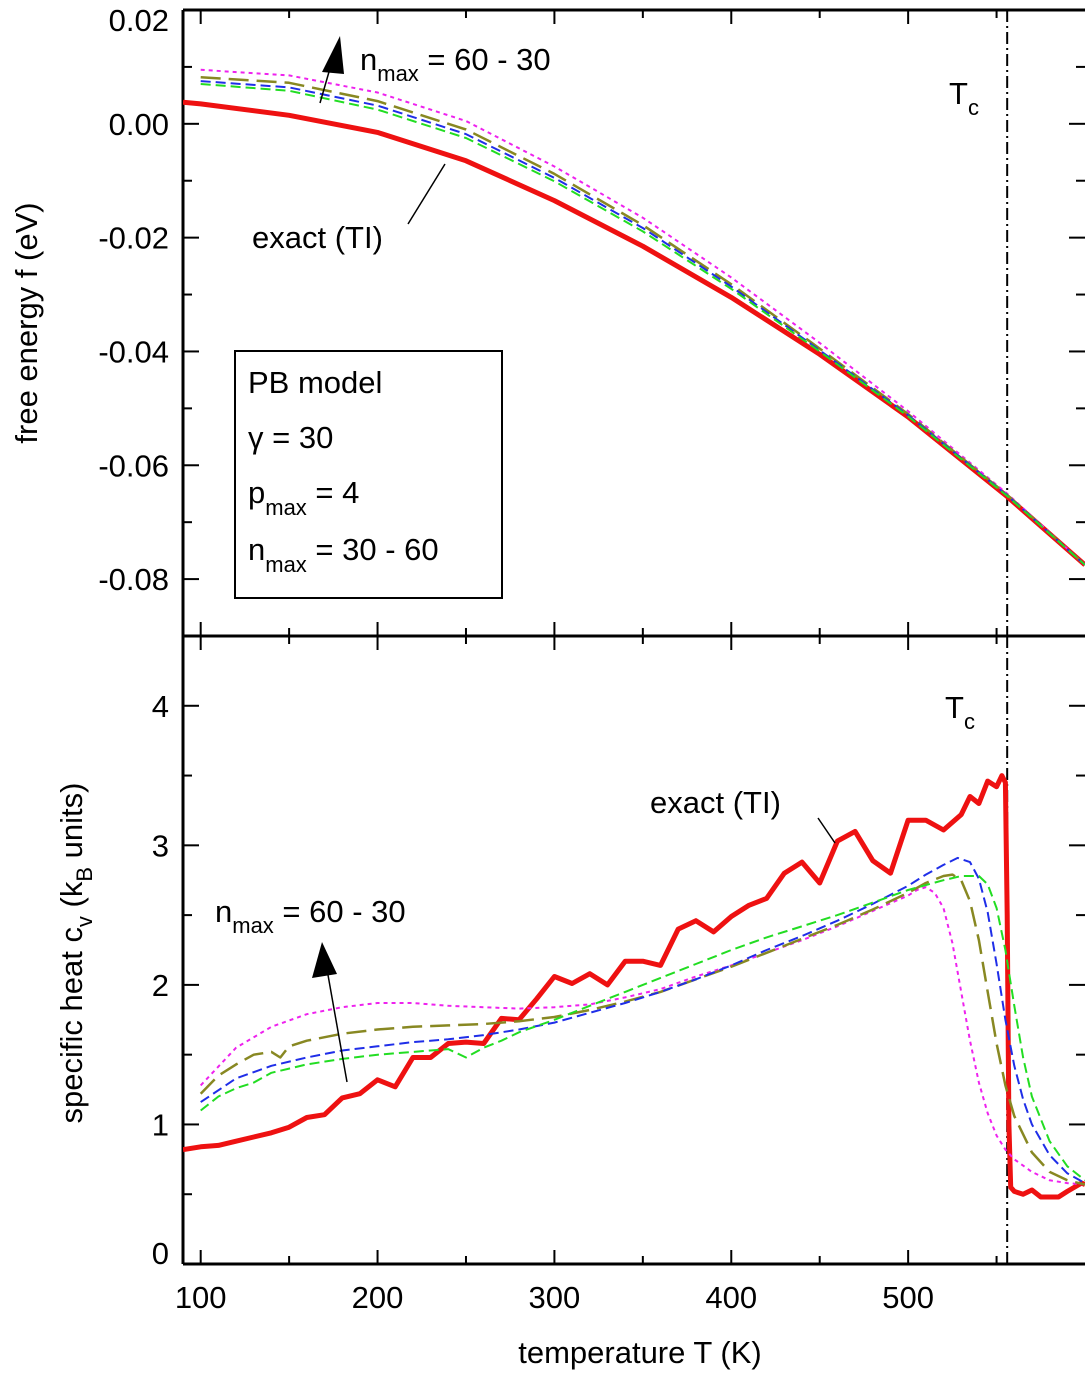 This screenshot has width=1085, height=1383. What do you see at coordinates (201, 1297) in the screenshot?
I see `x-tick-label: 100` at bounding box center [201, 1297].